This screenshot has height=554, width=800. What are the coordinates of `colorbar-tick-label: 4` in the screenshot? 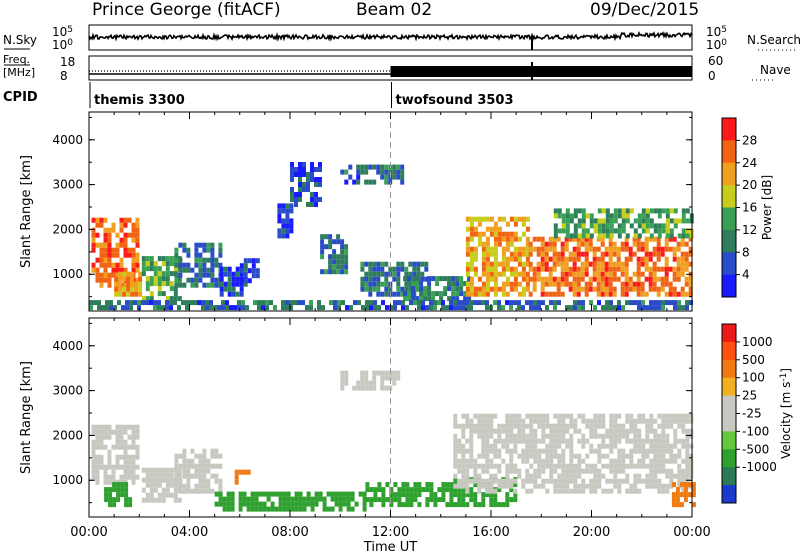 It's located at (746, 275).